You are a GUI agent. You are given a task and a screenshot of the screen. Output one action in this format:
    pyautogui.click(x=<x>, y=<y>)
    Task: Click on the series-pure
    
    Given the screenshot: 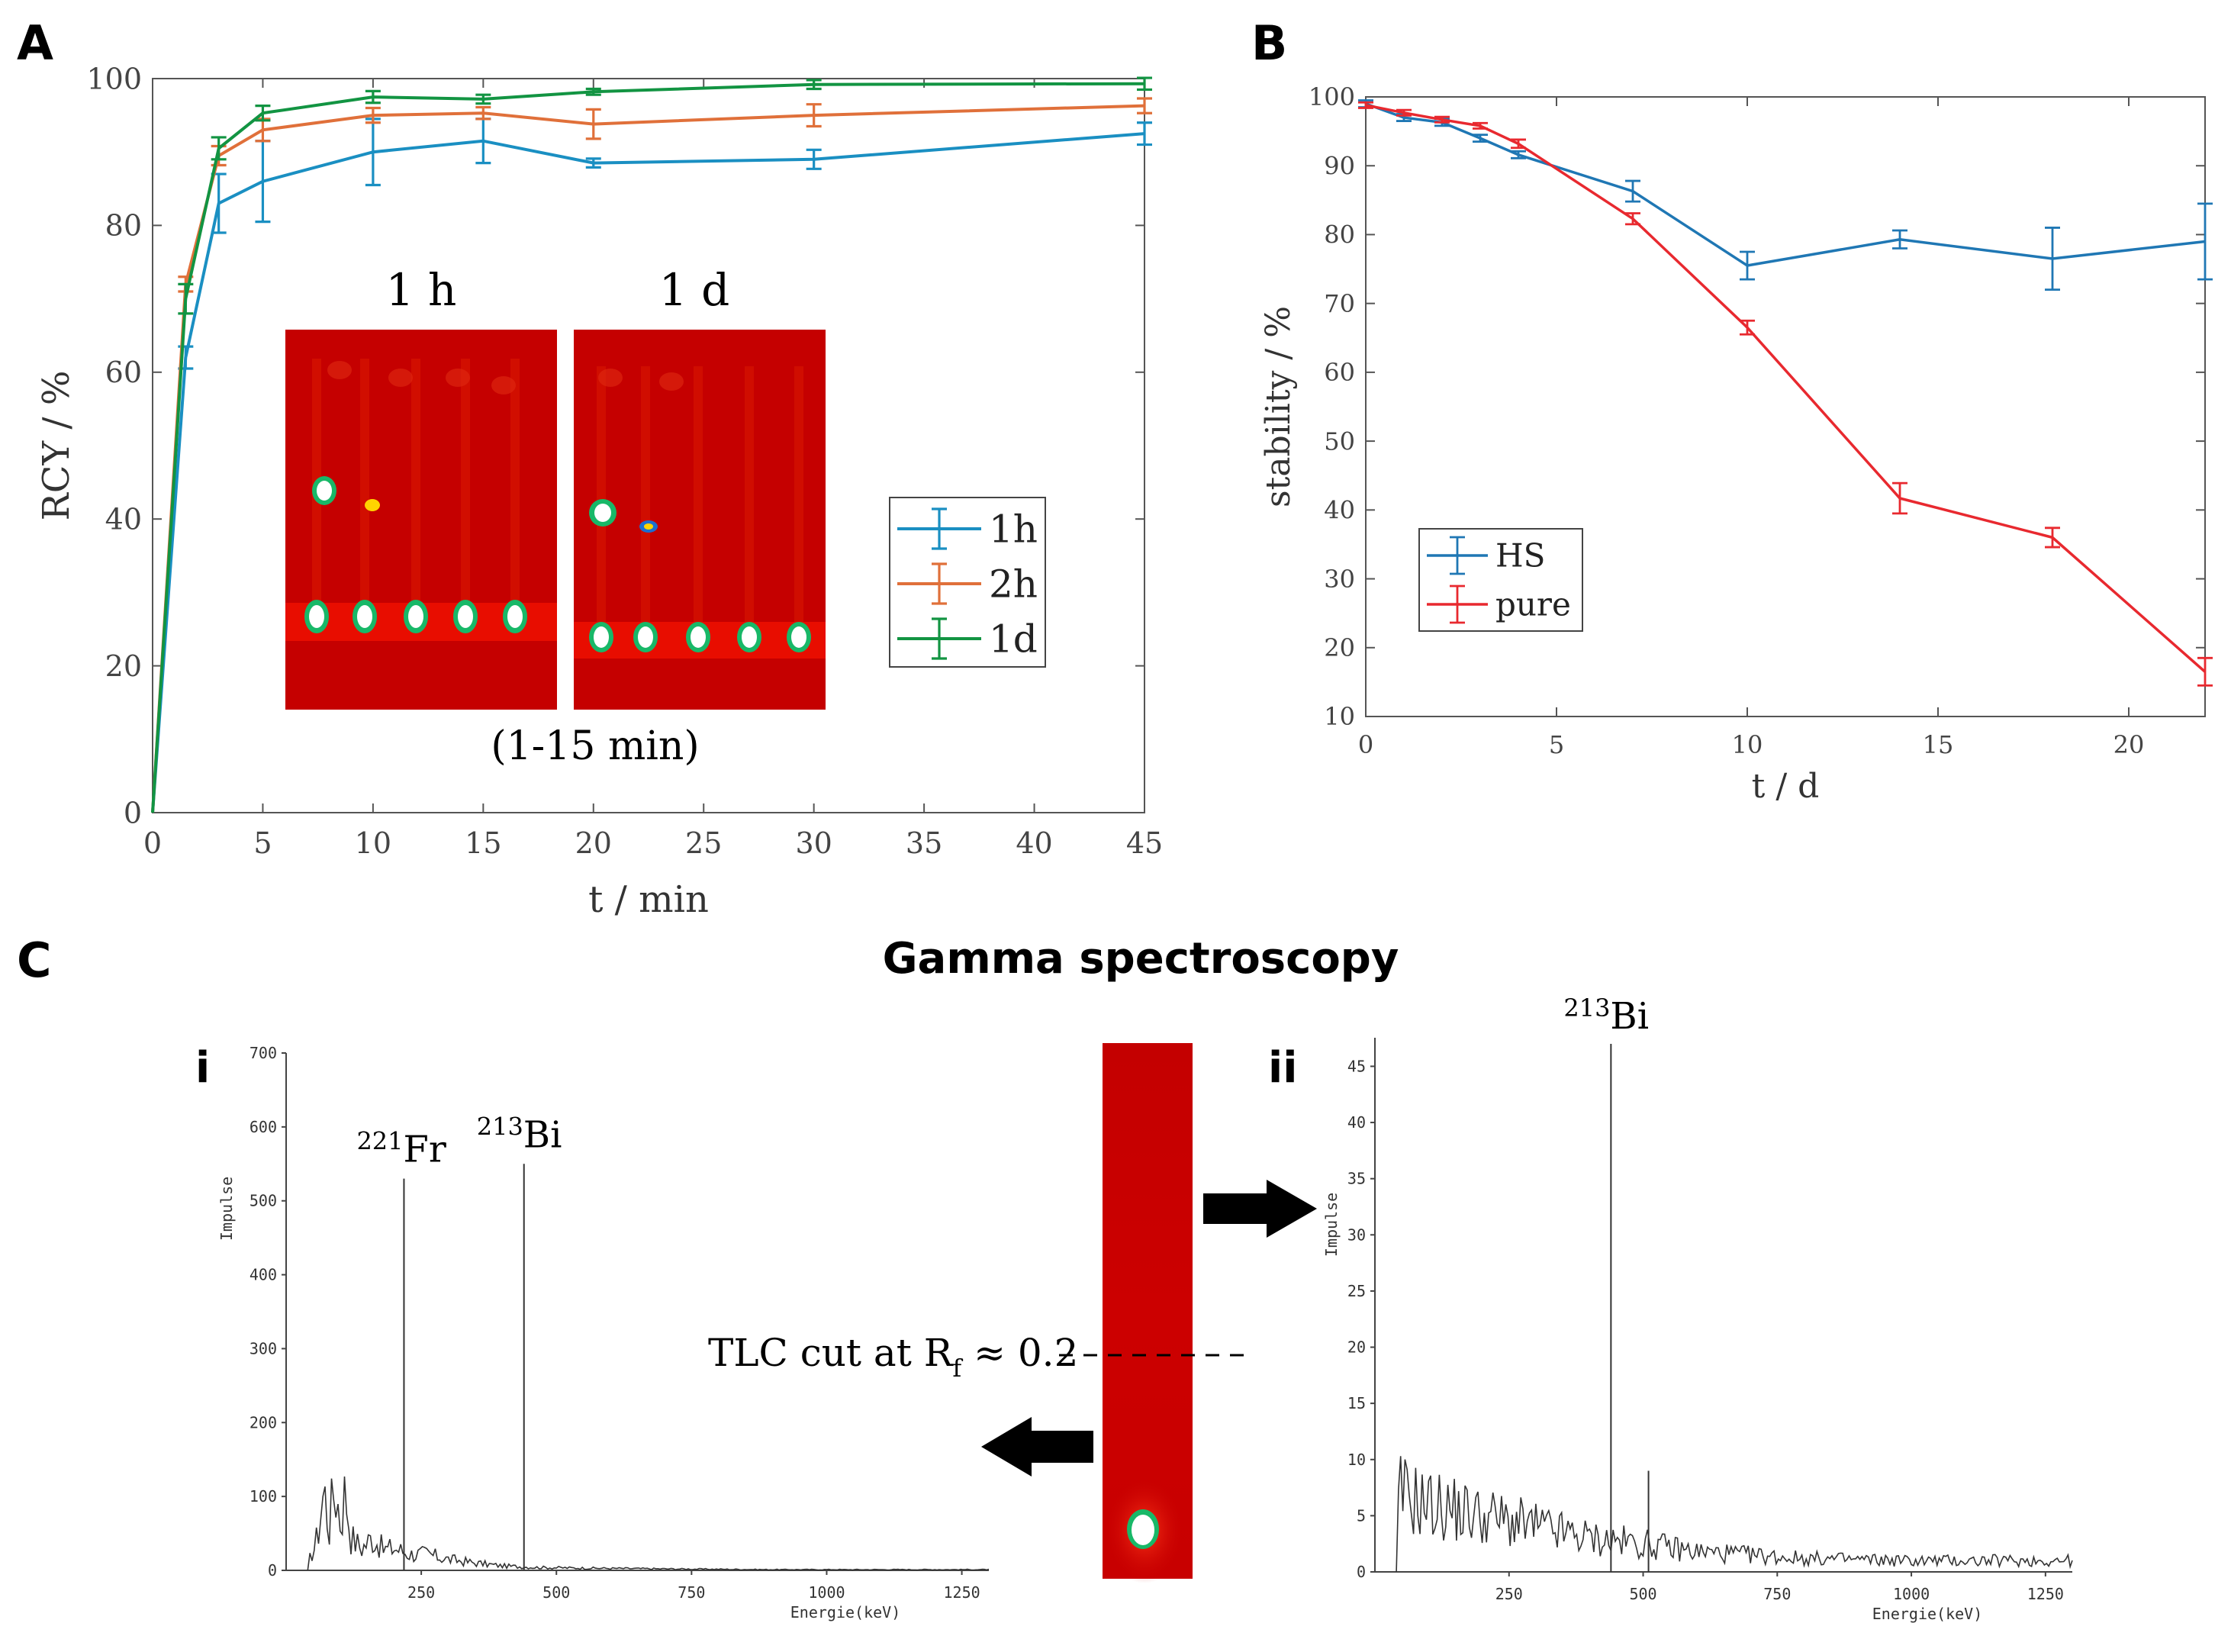 What is the action you would take?
    pyautogui.click(x=1785, y=394)
    